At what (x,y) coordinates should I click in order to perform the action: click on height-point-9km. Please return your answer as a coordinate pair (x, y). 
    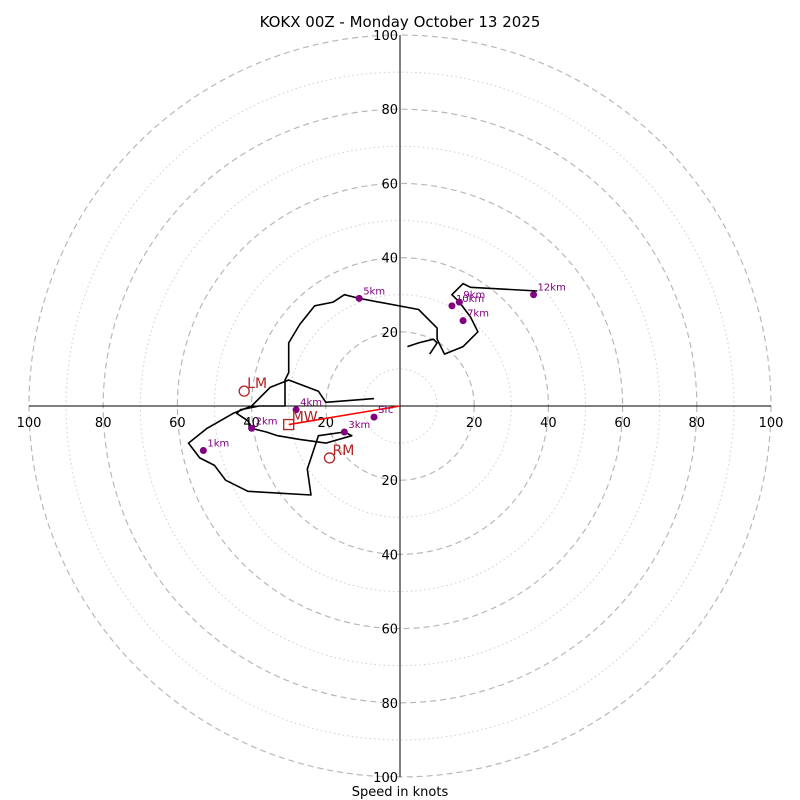
    Looking at the image, I should click on (459, 302).